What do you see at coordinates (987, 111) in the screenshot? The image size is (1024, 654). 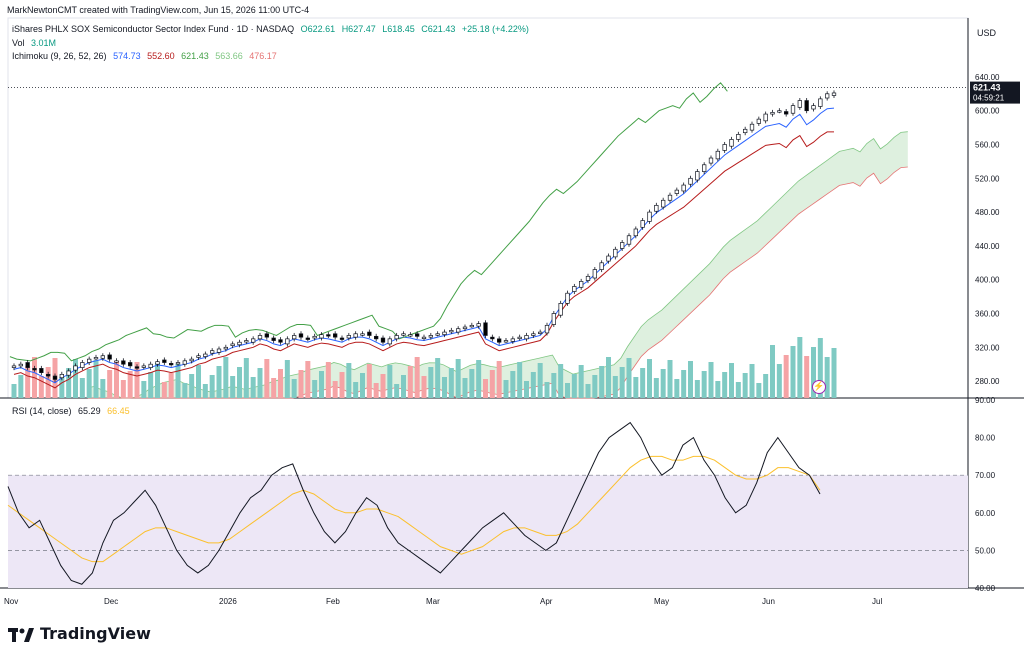 I see `price-tick-label: 600.00` at bounding box center [987, 111].